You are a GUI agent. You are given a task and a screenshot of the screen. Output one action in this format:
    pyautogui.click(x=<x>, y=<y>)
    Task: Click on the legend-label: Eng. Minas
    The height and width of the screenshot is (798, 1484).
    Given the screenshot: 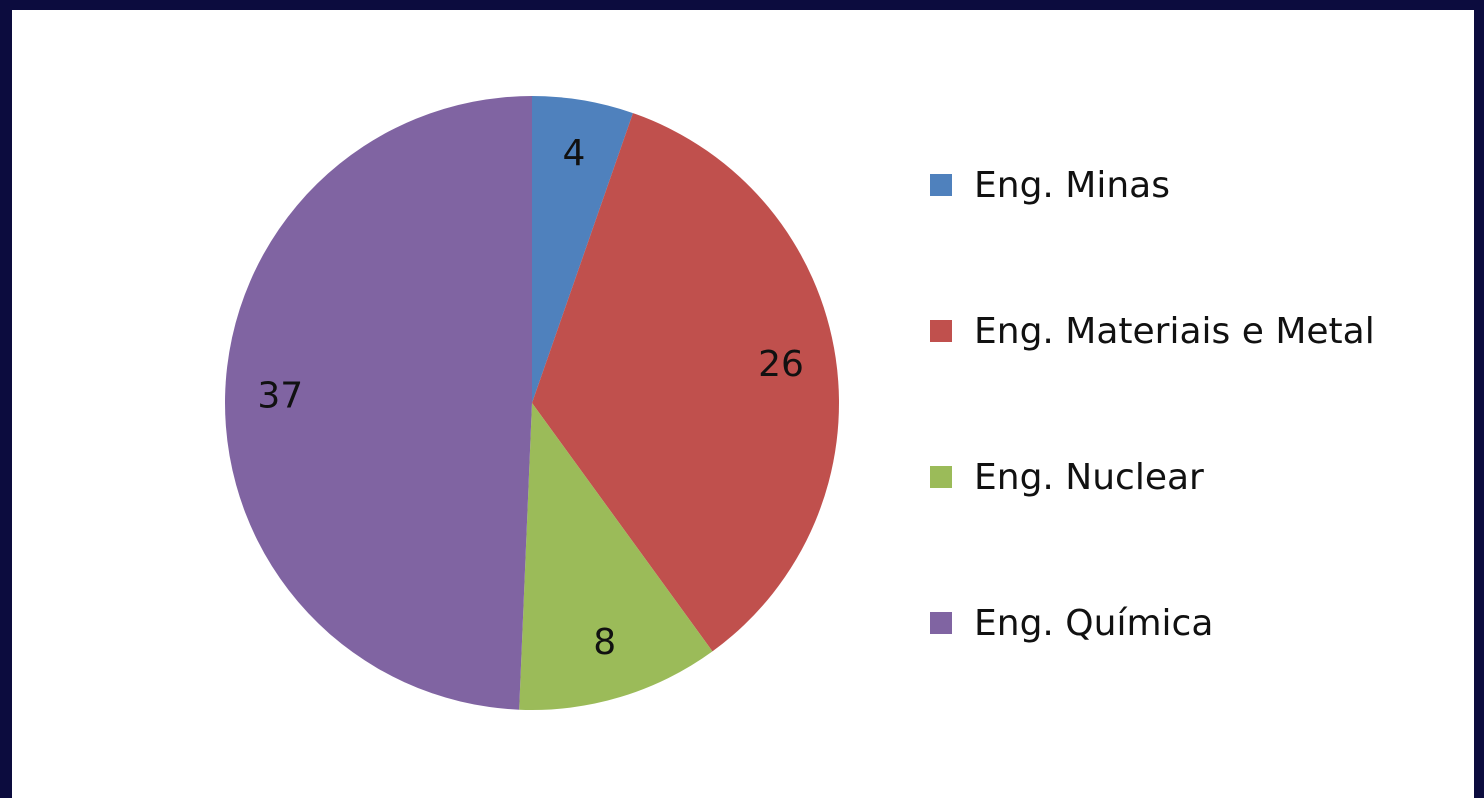 What is the action you would take?
    pyautogui.click(x=1072, y=185)
    